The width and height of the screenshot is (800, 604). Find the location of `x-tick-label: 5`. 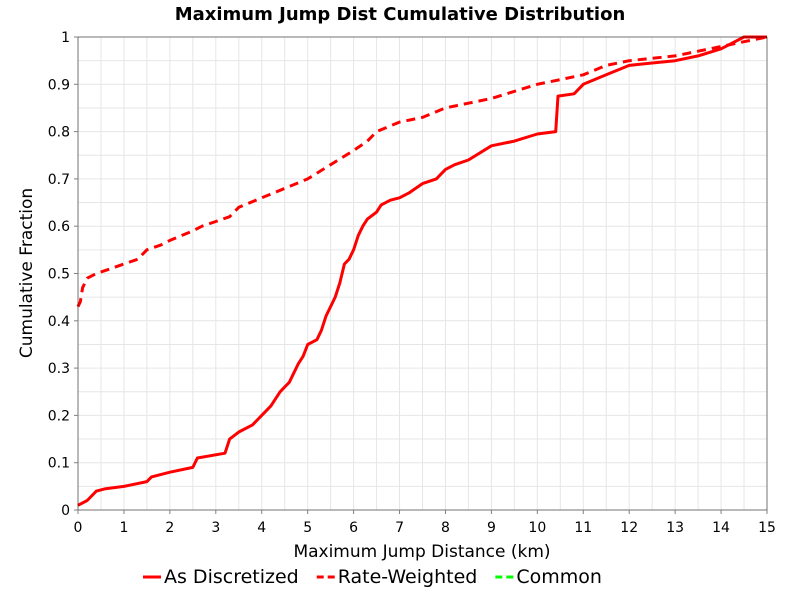

x-tick-label: 5 is located at coordinates (307, 528).